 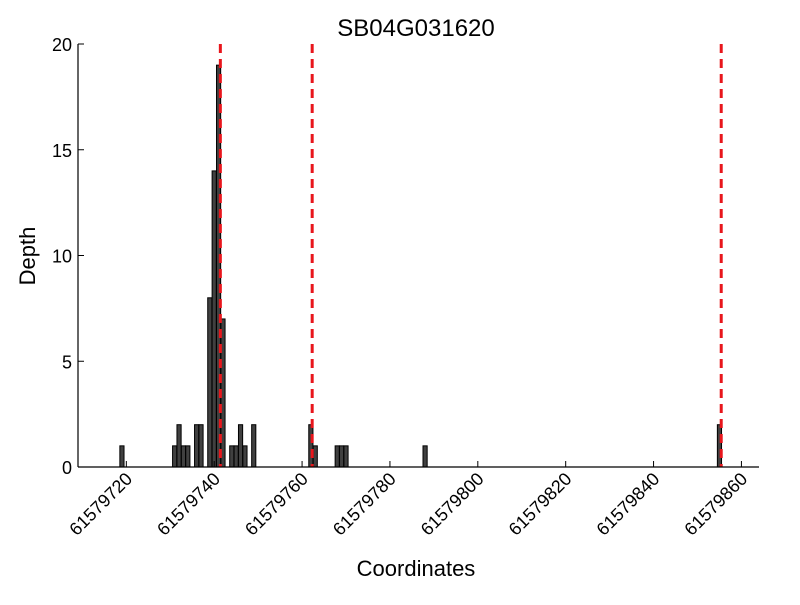 What do you see at coordinates (276, 504) in the screenshot?
I see `x-tick-label-61579760: 61579760` at bounding box center [276, 504].